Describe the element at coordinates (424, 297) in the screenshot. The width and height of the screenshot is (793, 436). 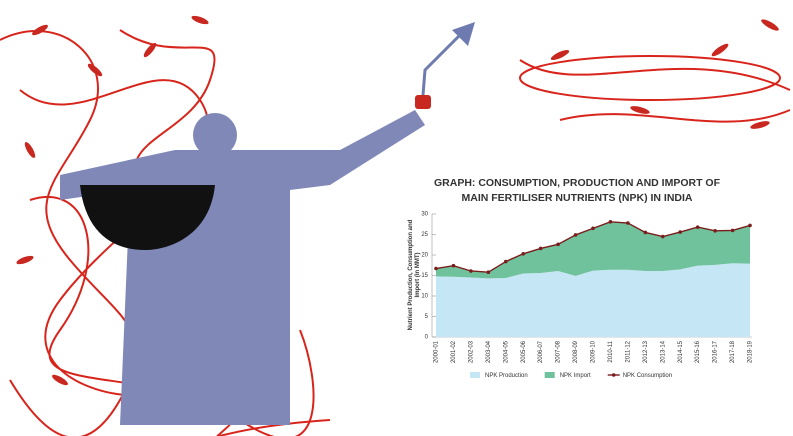
I see `y-tick-label: 10` at that location.